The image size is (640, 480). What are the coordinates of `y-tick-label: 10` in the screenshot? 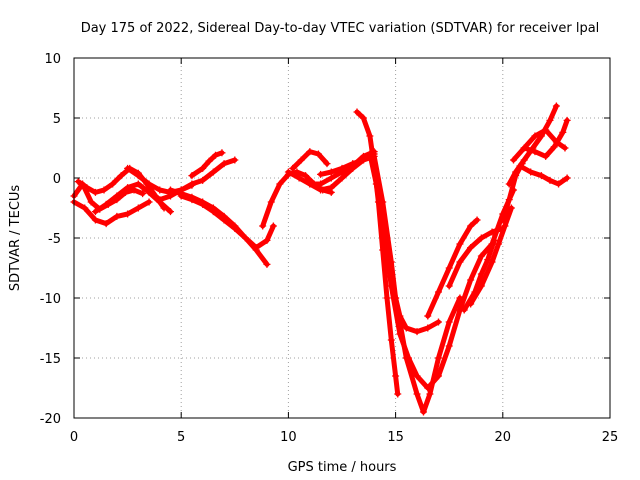 It's located at (52, 59).